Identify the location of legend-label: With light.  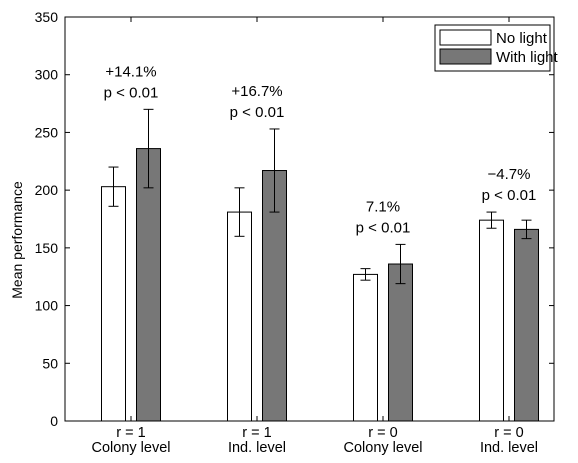
(527, 57).